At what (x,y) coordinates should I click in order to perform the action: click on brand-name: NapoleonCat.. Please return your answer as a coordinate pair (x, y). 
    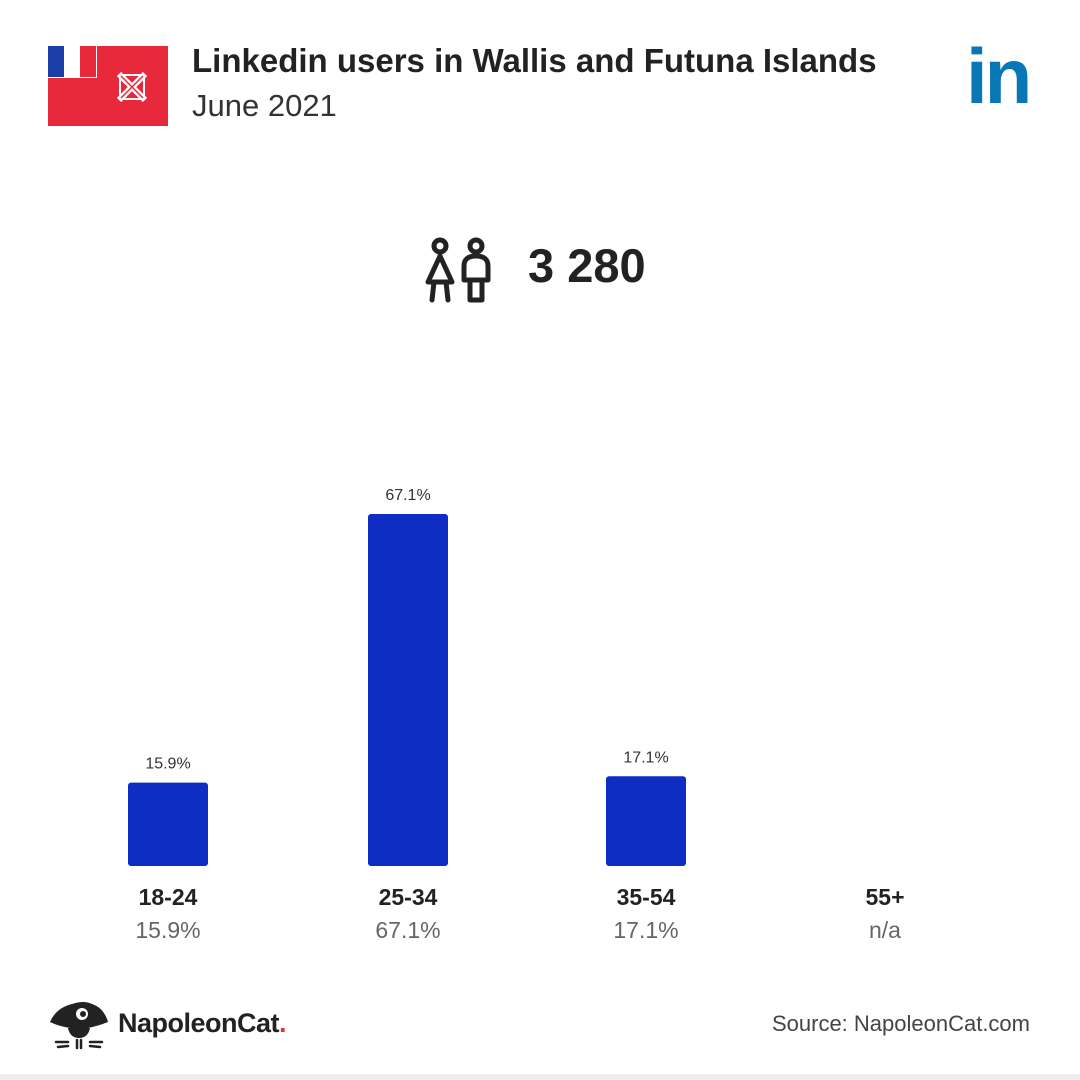
    Looking at the image, I should click on (202, 1023).